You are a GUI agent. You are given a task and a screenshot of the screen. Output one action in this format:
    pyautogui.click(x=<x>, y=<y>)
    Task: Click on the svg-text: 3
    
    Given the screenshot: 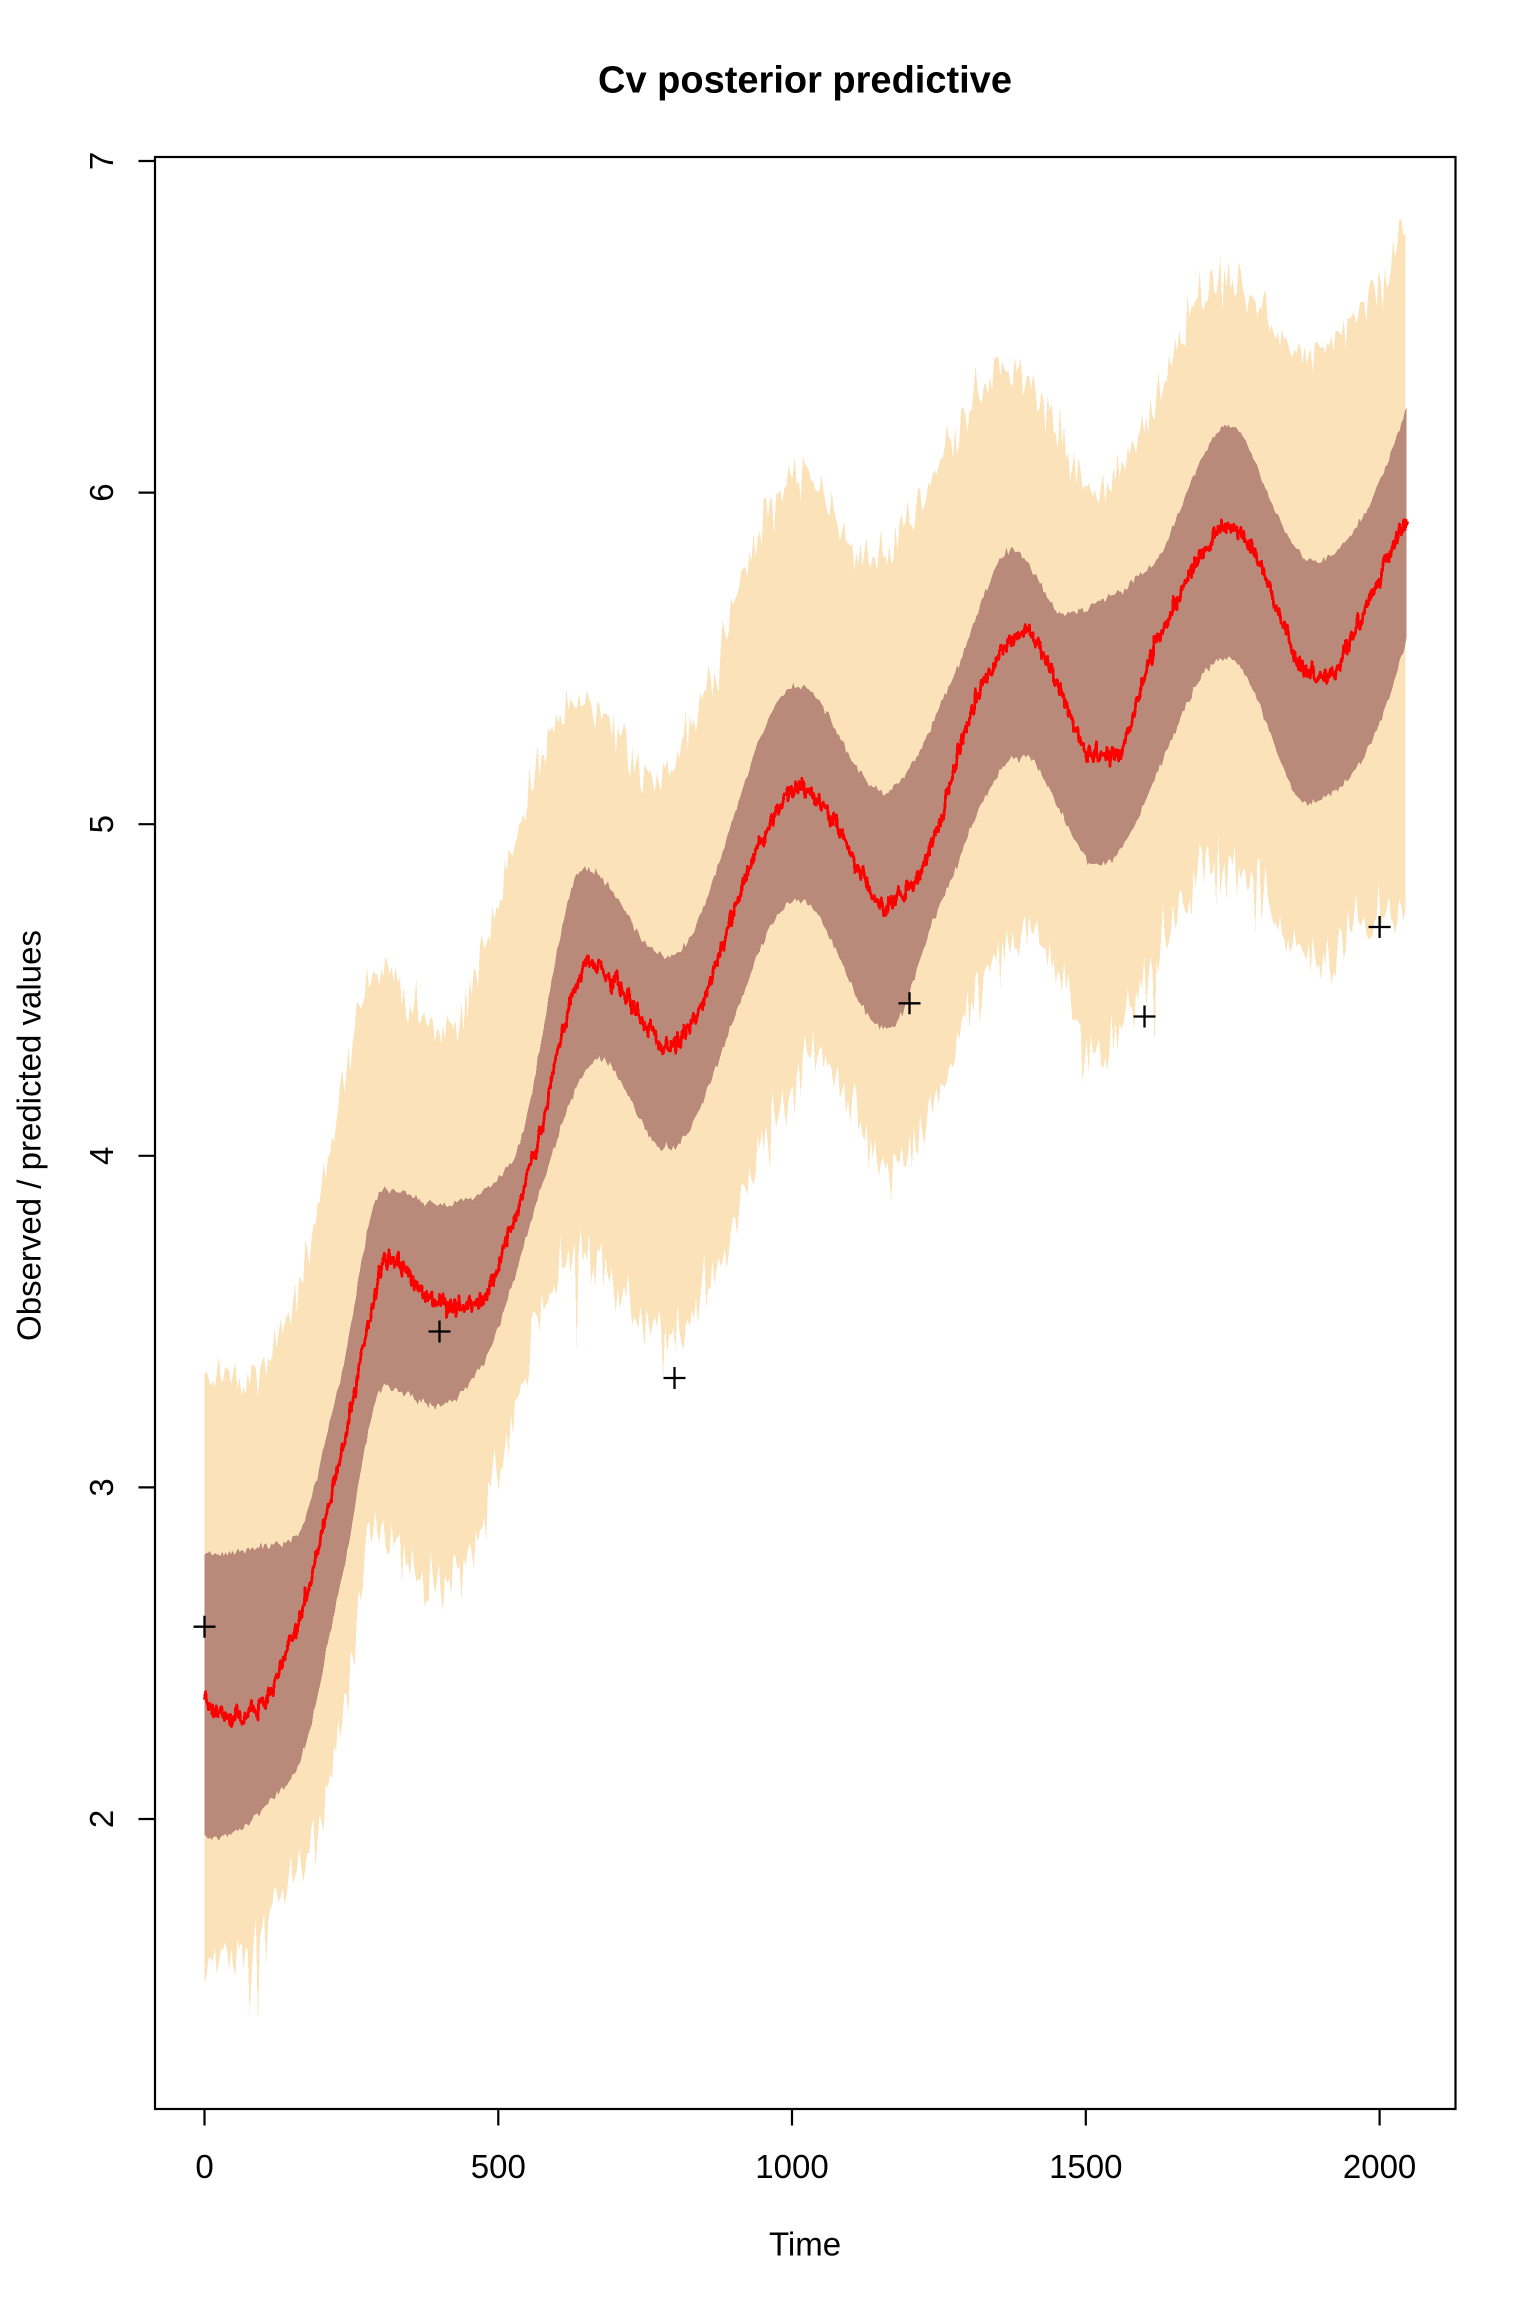 What is the action you would take?
    pyautogui.click(x=101, y=1487)
    